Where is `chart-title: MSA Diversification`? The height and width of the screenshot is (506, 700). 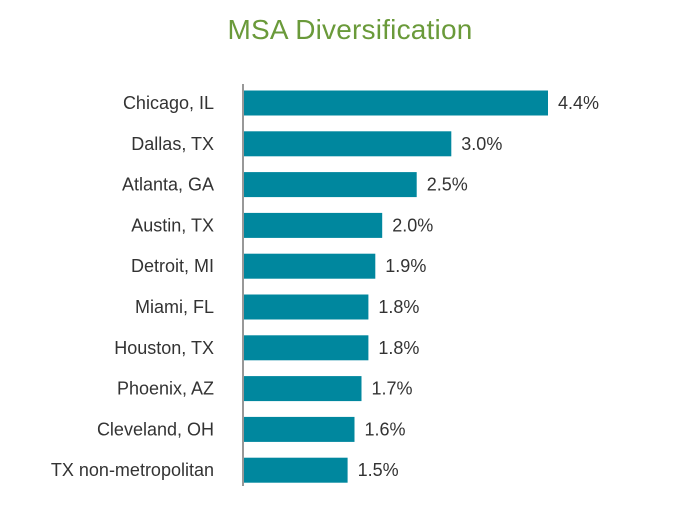
chart-title: MSA Diversification is located at coordinates (350, 29).